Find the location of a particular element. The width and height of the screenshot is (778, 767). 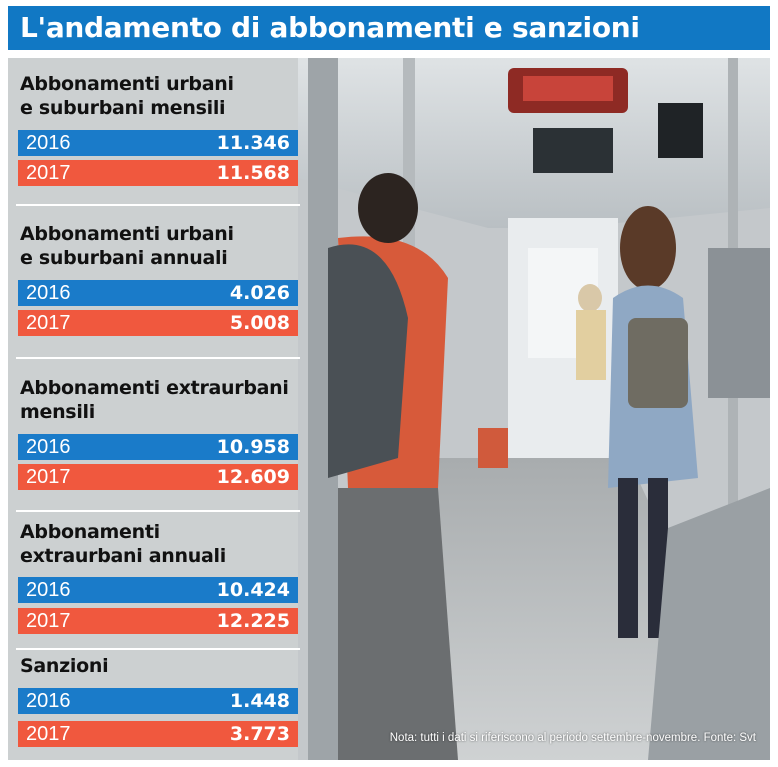

row-2017: 2017 11.568 is located at coordinates (158, 173).